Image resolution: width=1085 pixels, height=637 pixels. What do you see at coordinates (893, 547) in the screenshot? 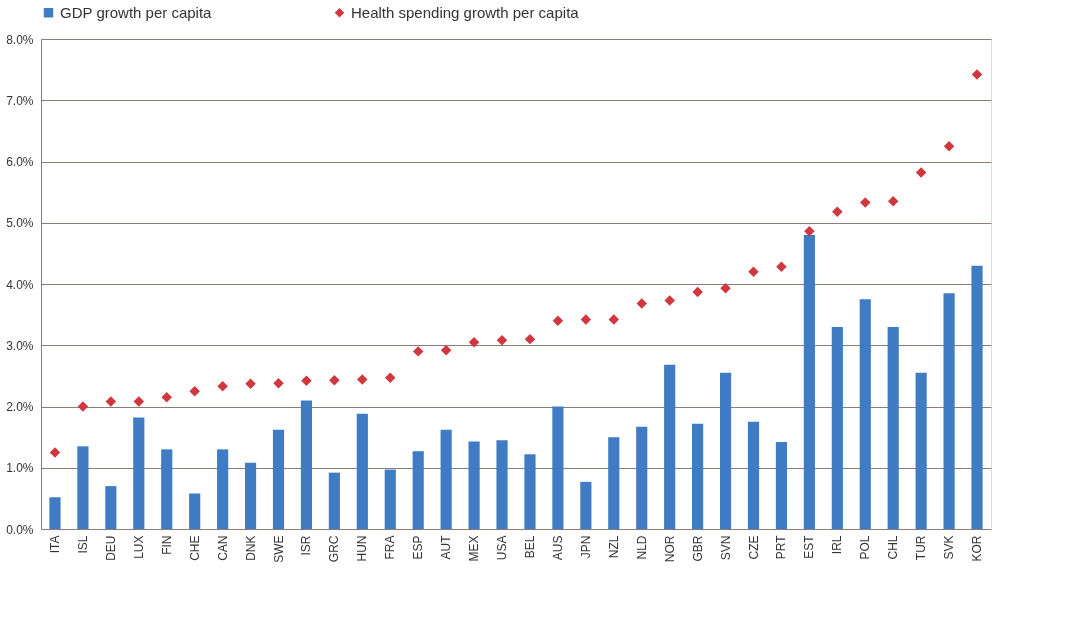
I see `x-tick-label: CHL` at bounding box center [893, 547].